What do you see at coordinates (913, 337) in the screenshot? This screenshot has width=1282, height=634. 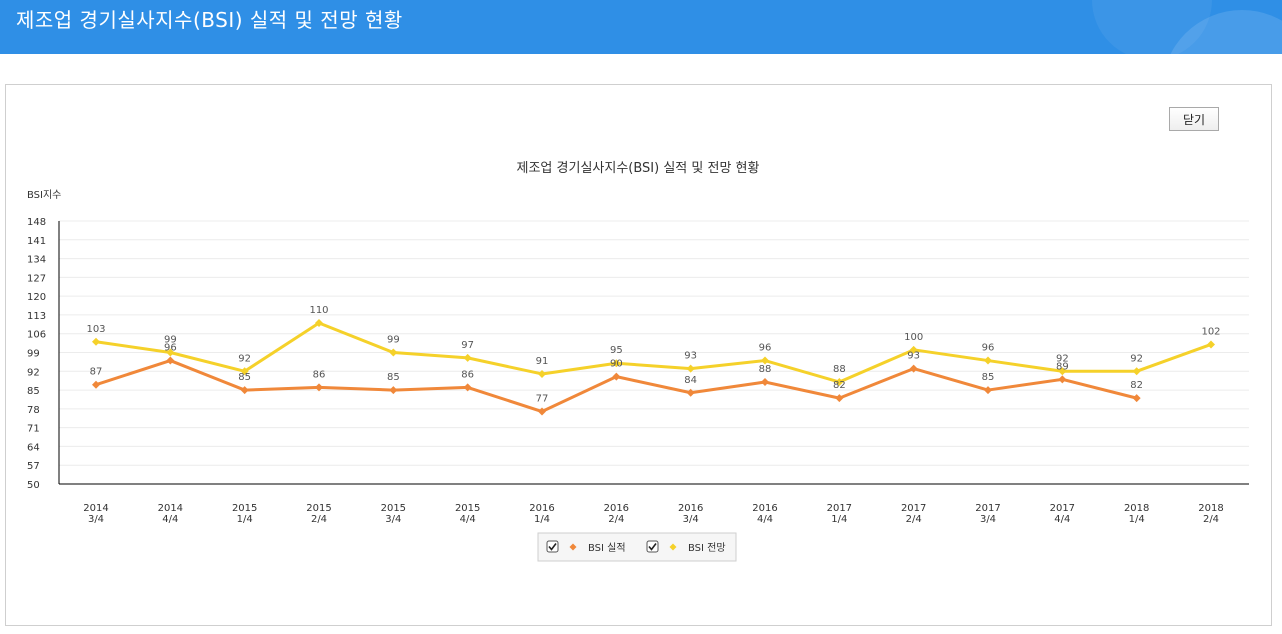 I see `data-label: 100` at bounding box center [913, 337].